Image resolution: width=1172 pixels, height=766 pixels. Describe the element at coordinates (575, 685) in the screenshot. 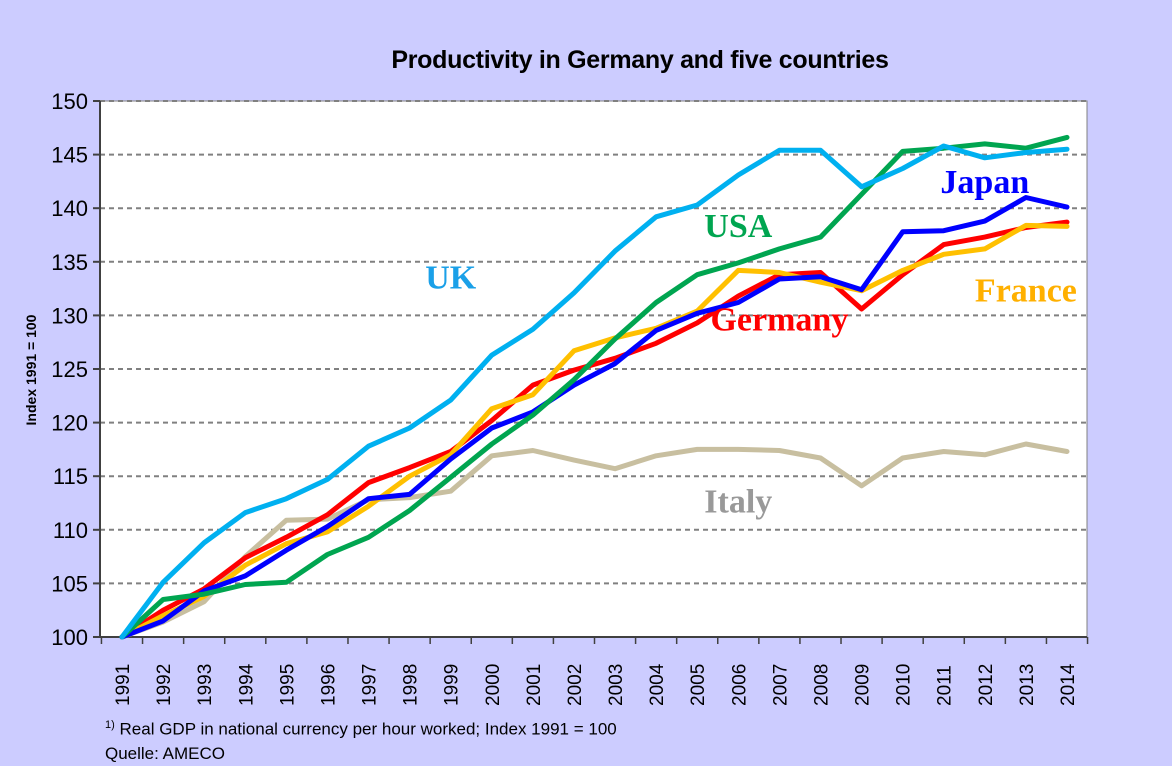

I see `x-tick-label: 2002` at that location.